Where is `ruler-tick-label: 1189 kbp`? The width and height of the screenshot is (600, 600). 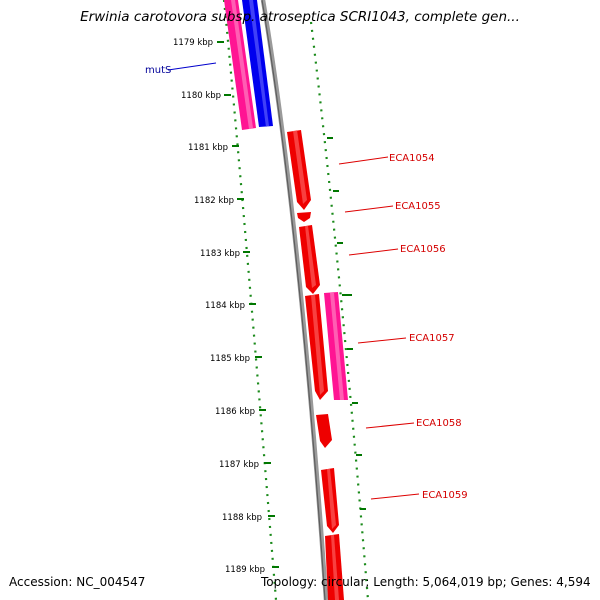
ruler-tick-label: 1189 kbp is located at coordinates (245, 570).